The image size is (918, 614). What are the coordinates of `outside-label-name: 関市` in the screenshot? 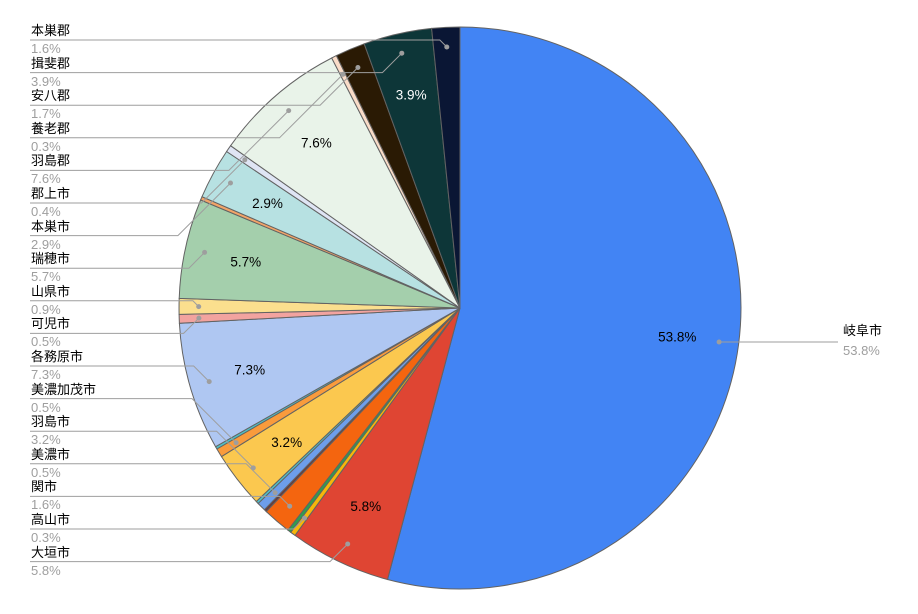 It's located at (44, 487).